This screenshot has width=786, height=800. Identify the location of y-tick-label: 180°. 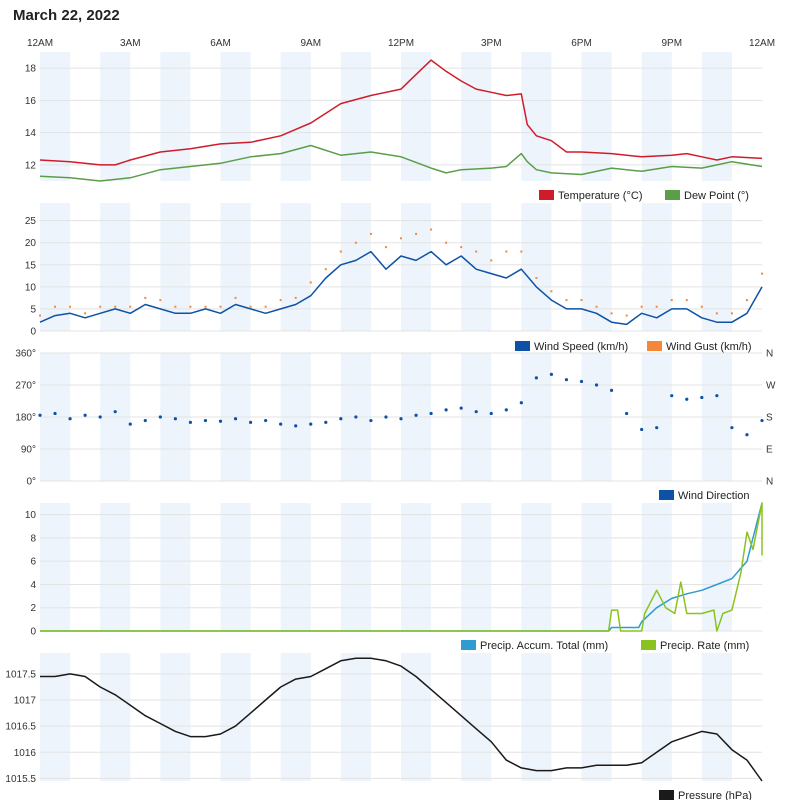
(25, 418).